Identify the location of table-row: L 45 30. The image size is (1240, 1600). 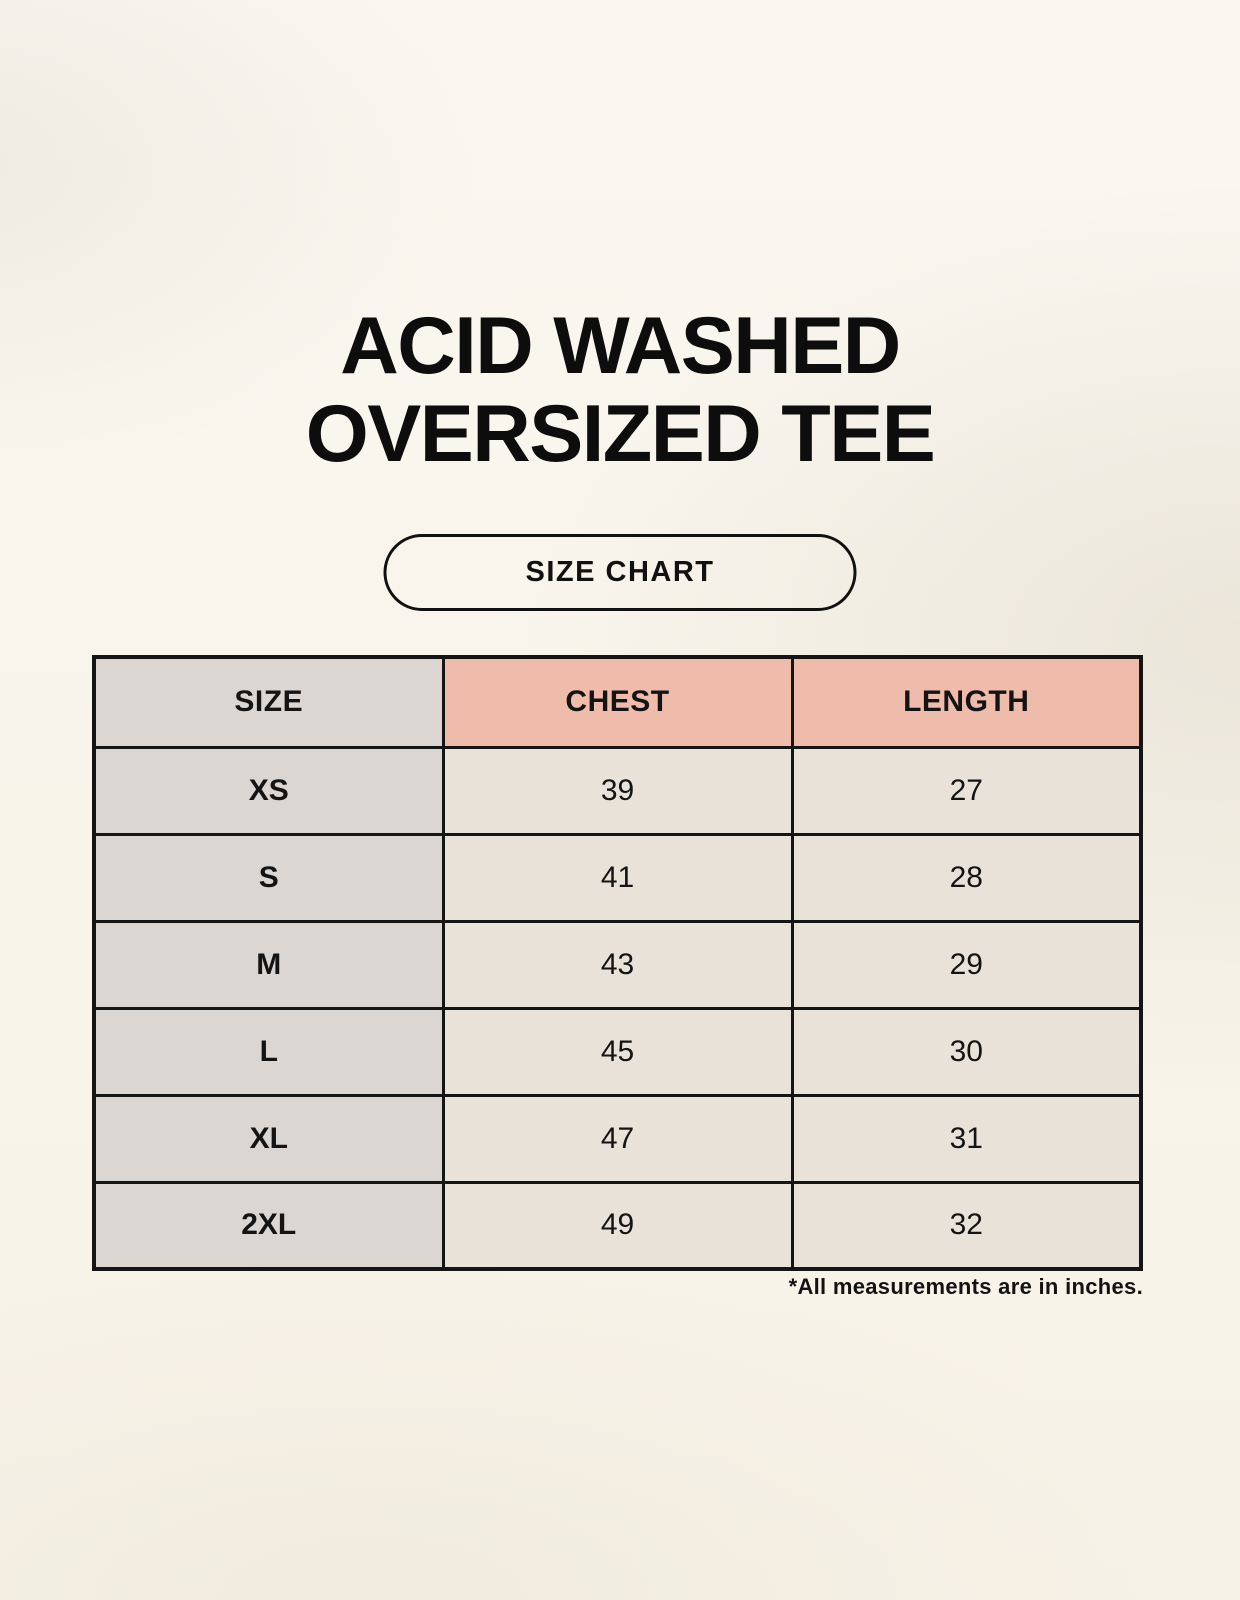
(617, 1051).